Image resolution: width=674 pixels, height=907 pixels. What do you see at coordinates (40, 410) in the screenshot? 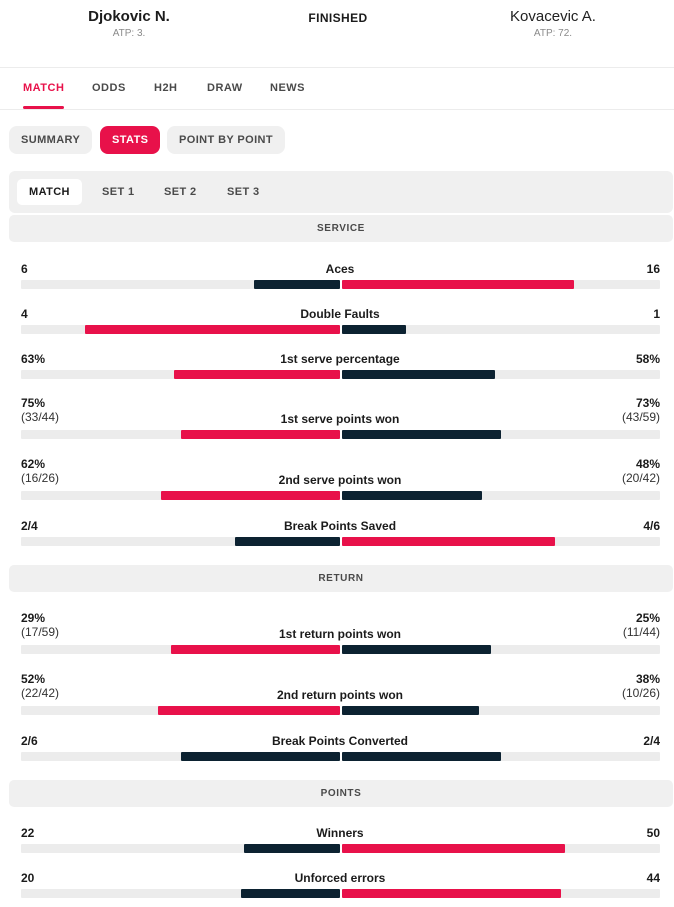
I see `stat-home-value: 75% (33/44)` at bounding box center [40, 410].